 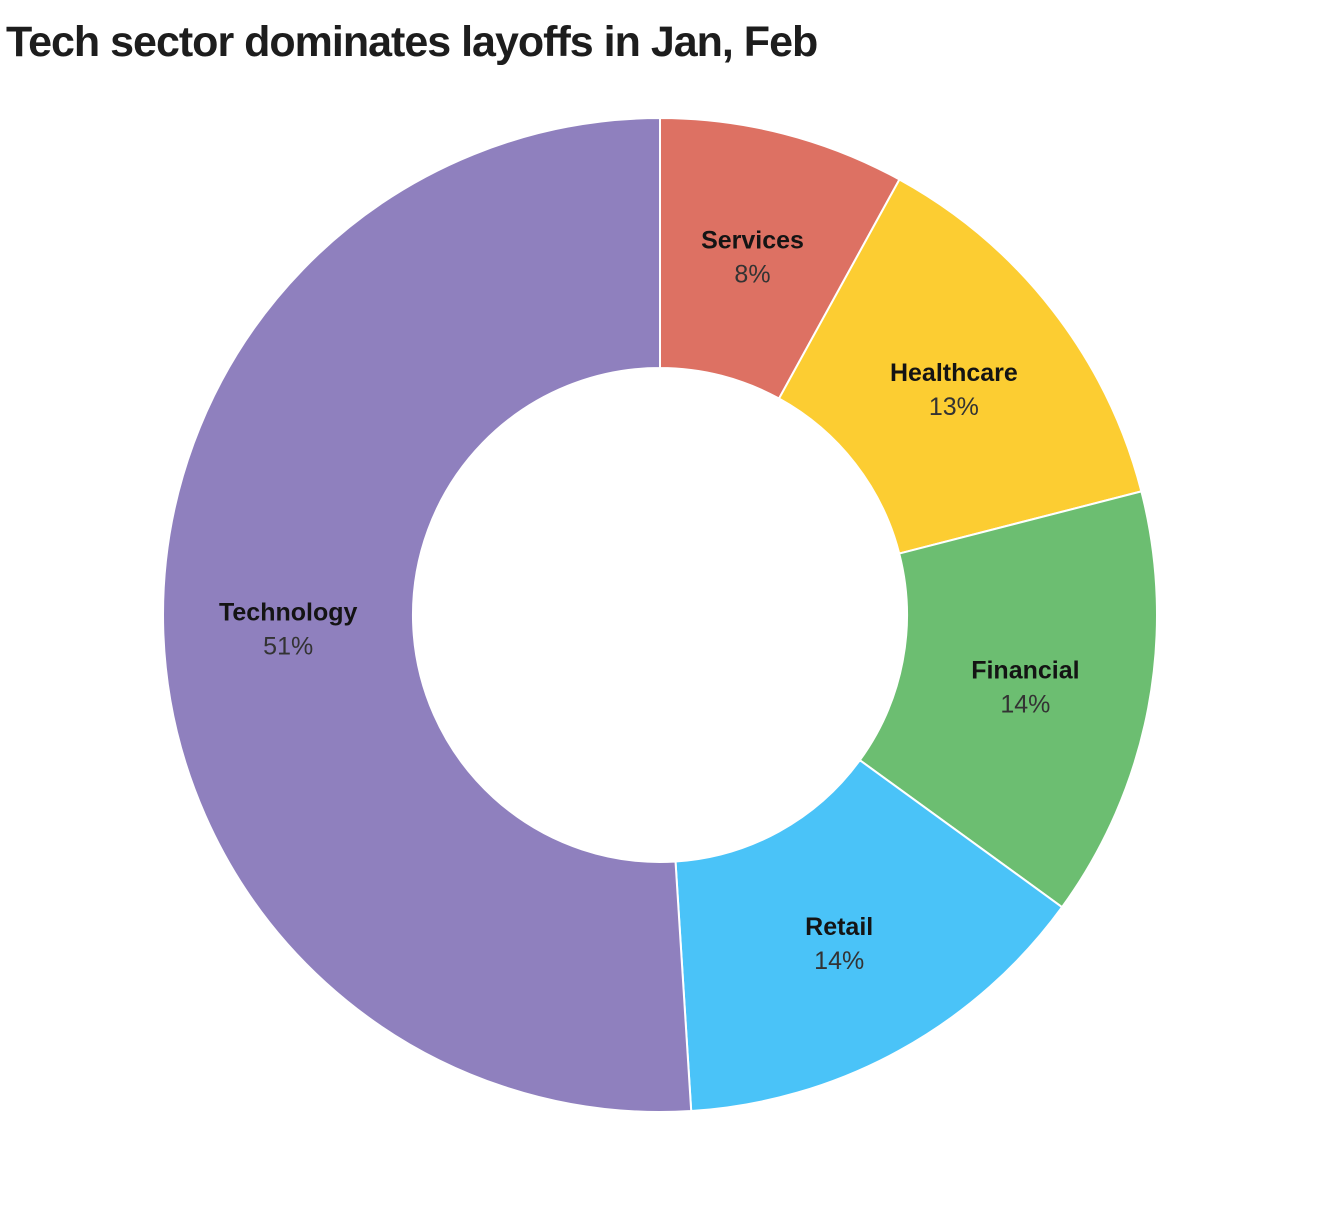 I want to click on slice-healthcare, so click(x=960, y=366).